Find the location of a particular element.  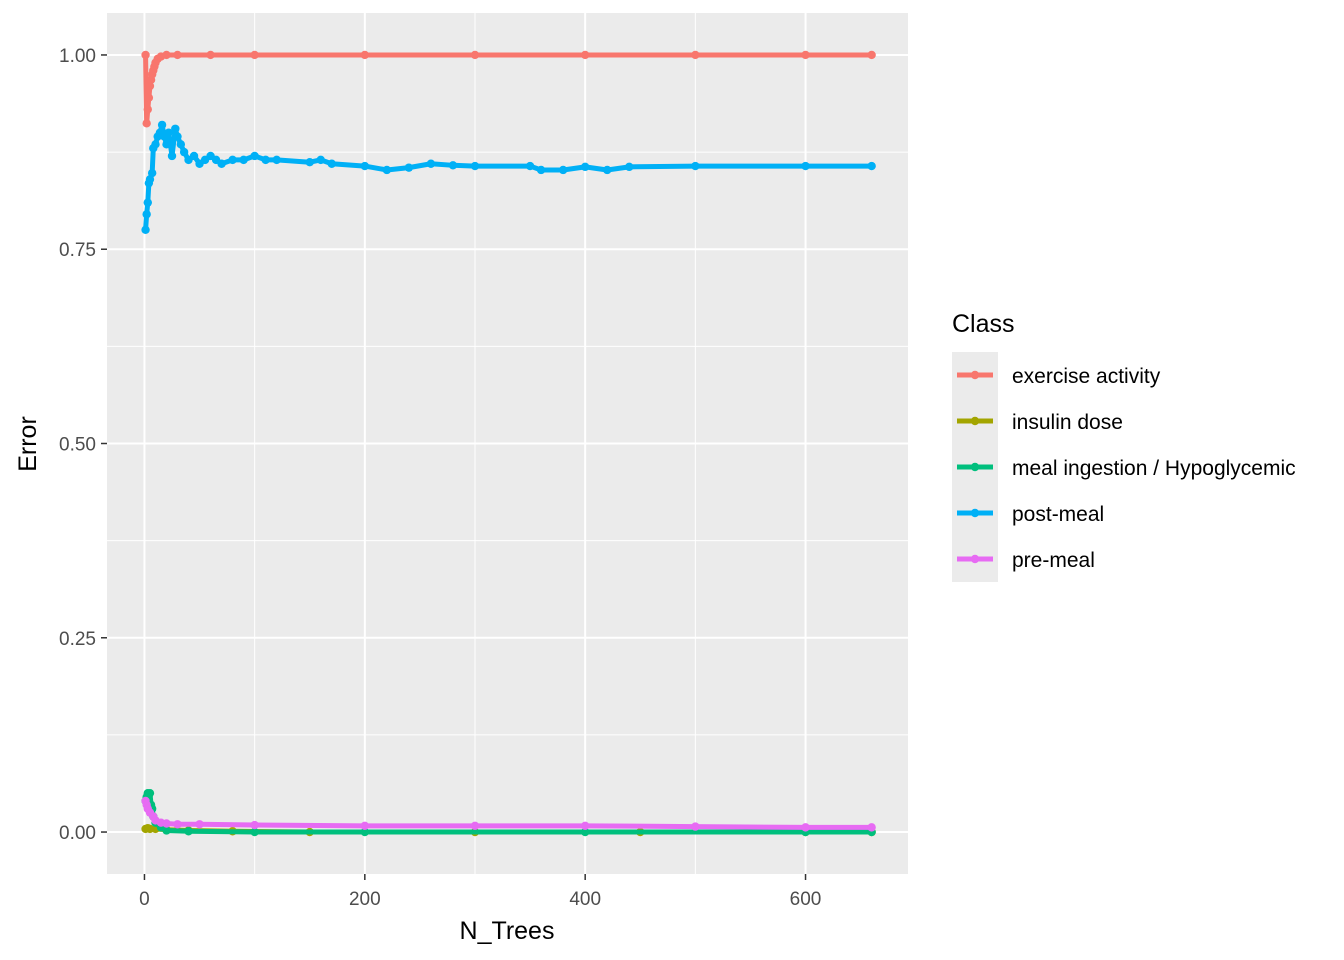

y-axis: 0.00 0.25 0.50 0.75 1.00 is located at coordinates (83, 445).